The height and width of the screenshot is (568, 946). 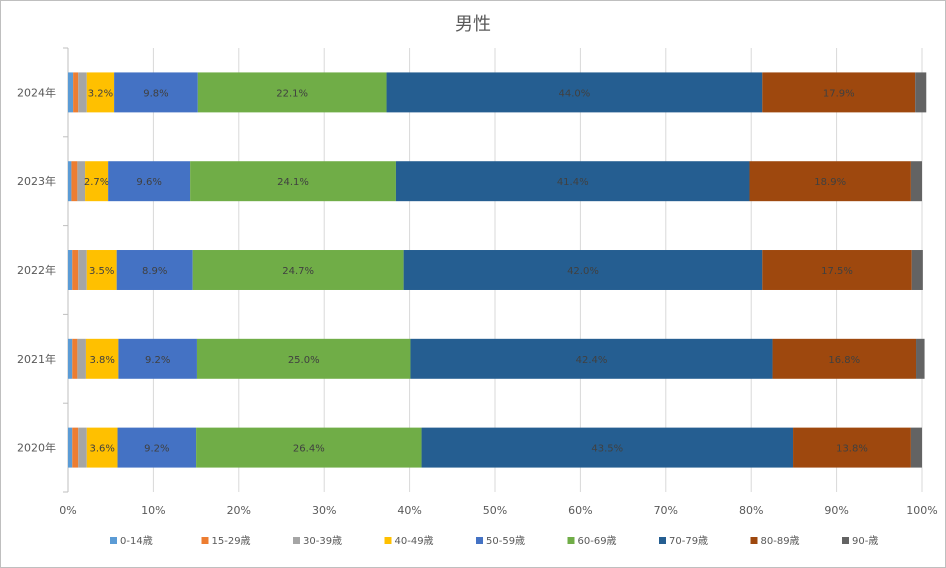 I want to click on data-label: 17.9%, so click(x=839, y=93).